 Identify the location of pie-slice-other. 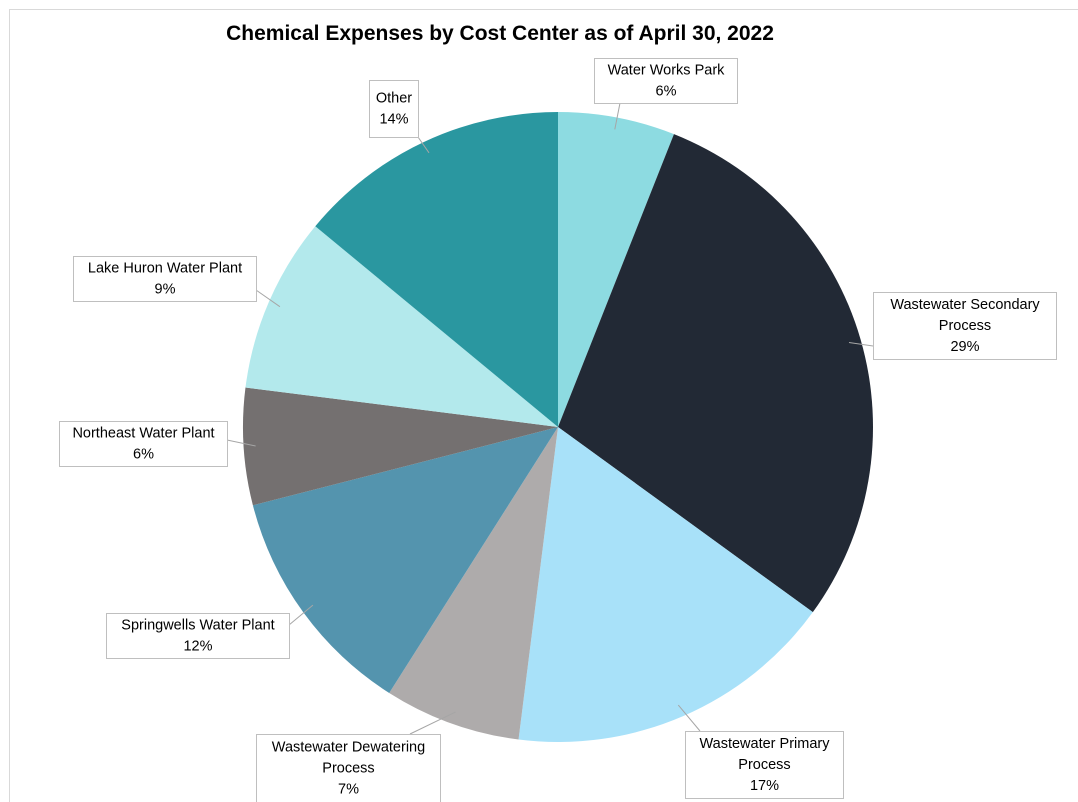
(436, 269).